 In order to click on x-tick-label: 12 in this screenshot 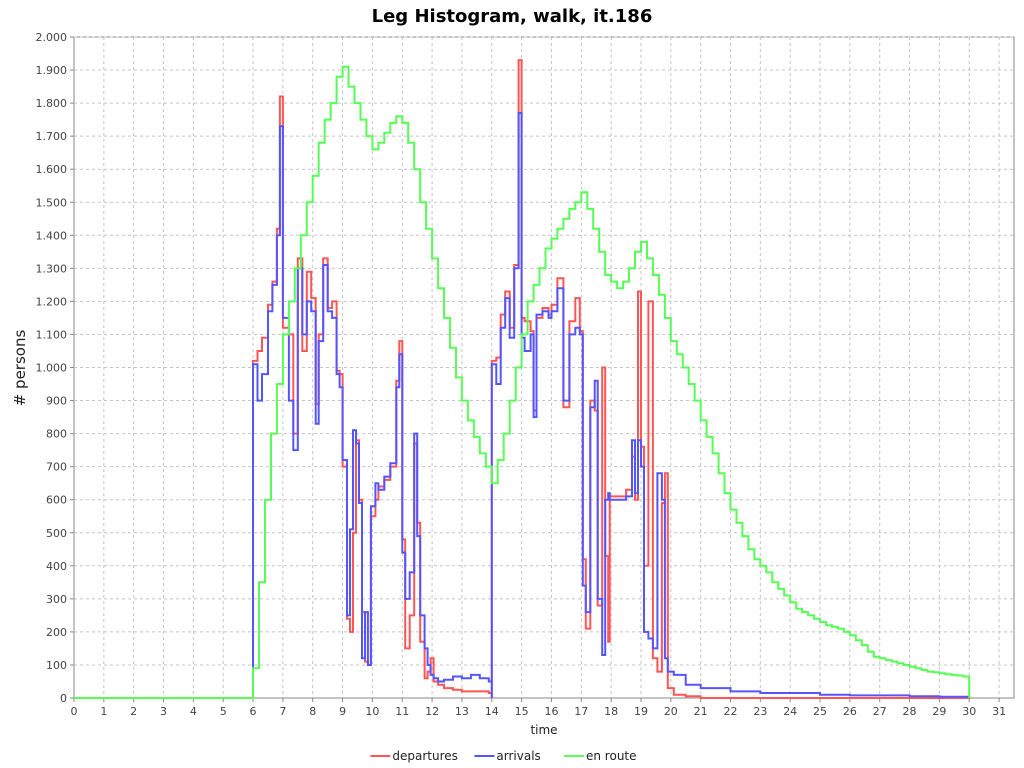, I will do `click(432, 711)`.